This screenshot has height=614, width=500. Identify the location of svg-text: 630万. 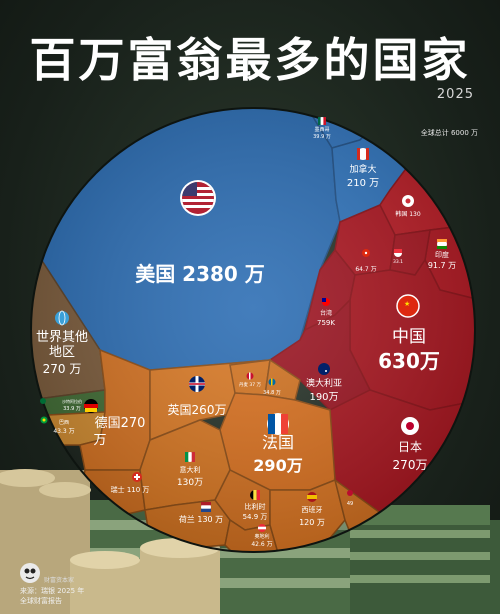
(409, 361).